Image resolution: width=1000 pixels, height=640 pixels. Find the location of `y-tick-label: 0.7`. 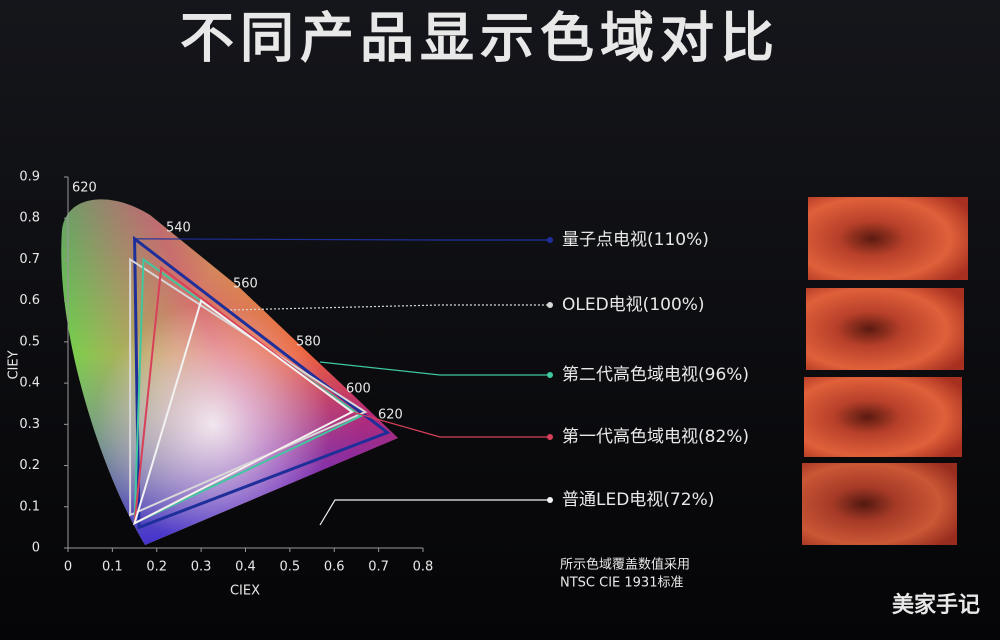

y-tick-label: 0.7 is located at coordinates (29, 259).